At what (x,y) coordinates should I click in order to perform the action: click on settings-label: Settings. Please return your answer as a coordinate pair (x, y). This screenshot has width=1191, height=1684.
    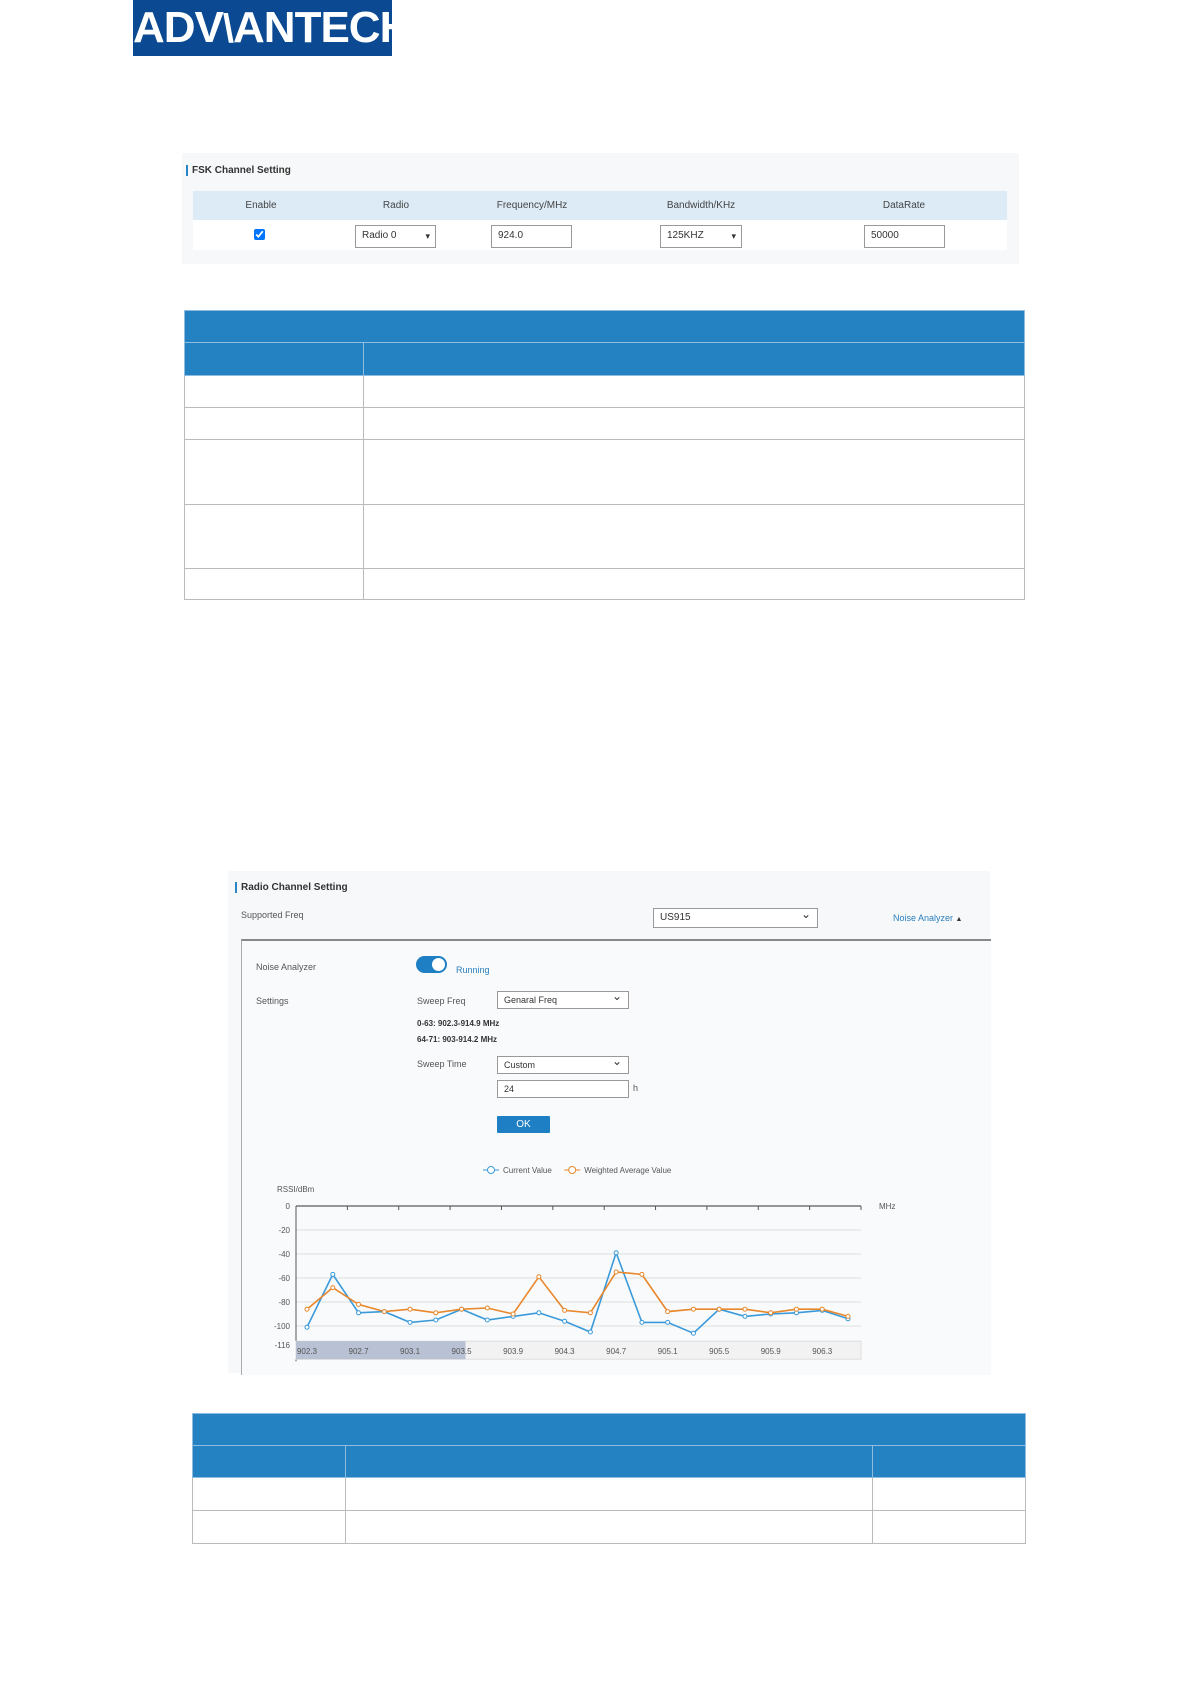
    Looking at the image, I should click on (272, 1001).